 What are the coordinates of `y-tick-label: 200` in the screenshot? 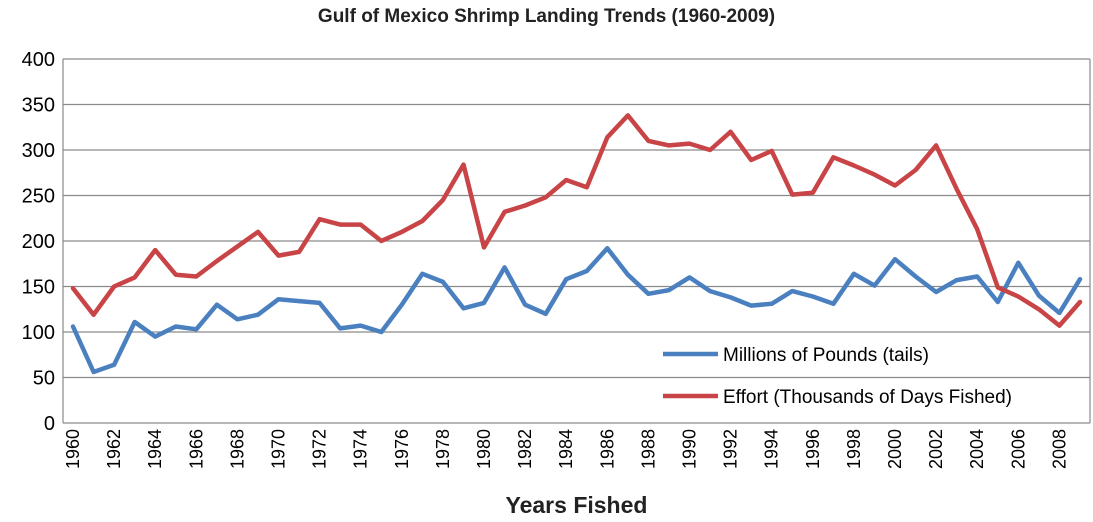 It's located at (38, 242).